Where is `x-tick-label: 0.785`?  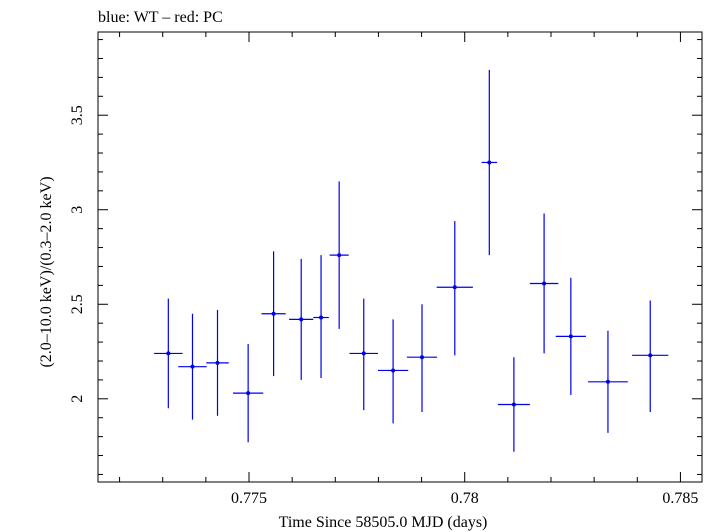
x-tick-label: 0.785 is located at coordinates (680, 498).